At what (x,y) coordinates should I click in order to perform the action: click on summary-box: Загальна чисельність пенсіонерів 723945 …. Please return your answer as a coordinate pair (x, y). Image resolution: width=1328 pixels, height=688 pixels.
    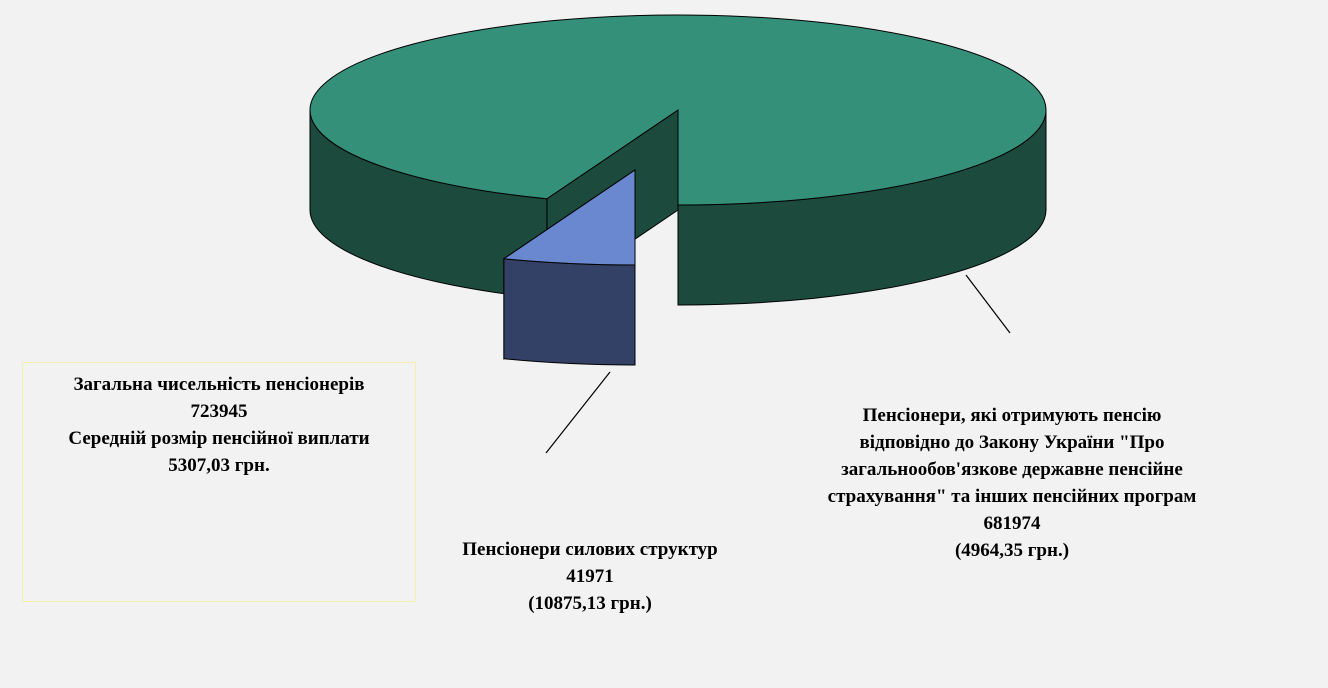
    Looking at the image, I should click on (219, 482).